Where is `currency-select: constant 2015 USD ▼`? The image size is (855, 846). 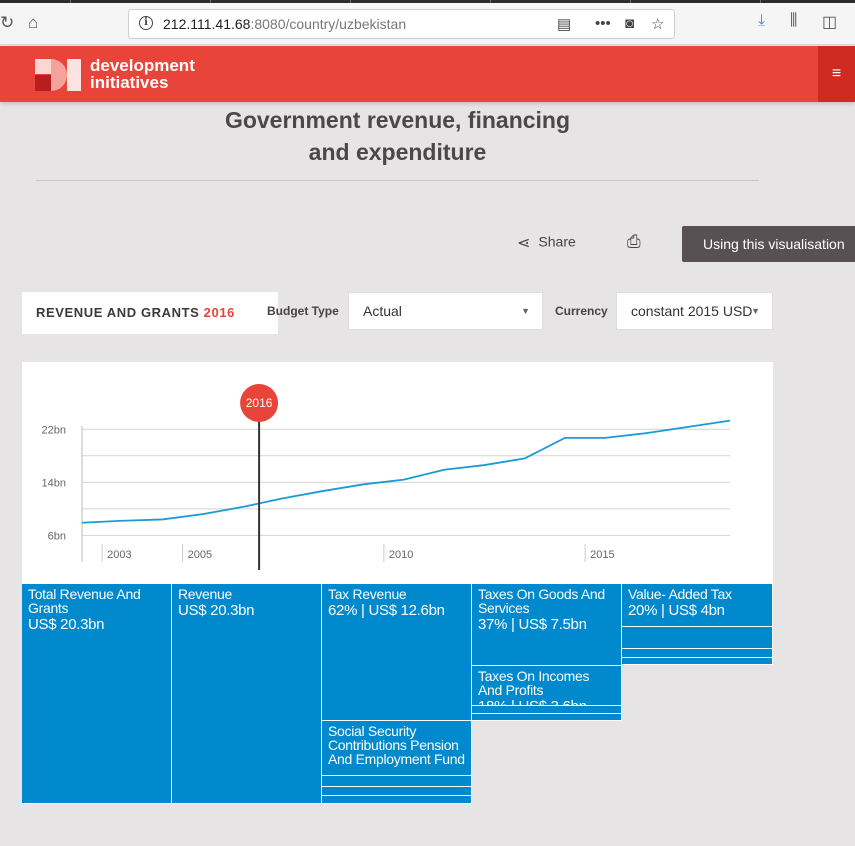
currency-select: constant 2015 USD ▼ is located at coordinates (694, 311).